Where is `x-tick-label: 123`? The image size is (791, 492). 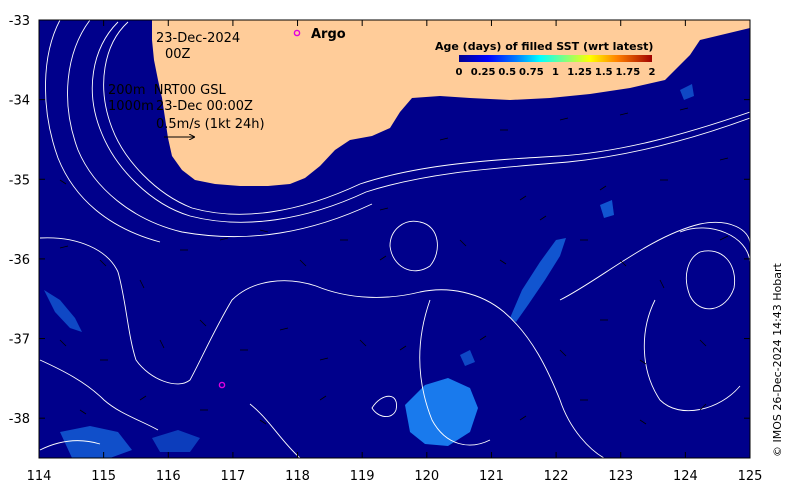
x-tick-label: 123 is located at coordinates (620, 476).